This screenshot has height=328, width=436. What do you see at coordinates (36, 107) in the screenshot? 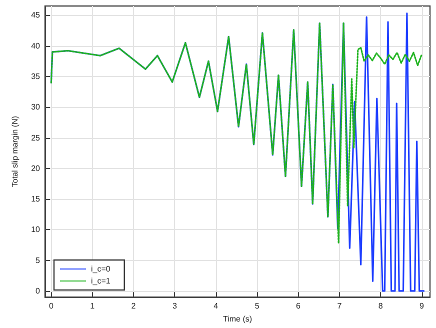
I see `y-tick-label: 30` at bounding box center [36, 107].